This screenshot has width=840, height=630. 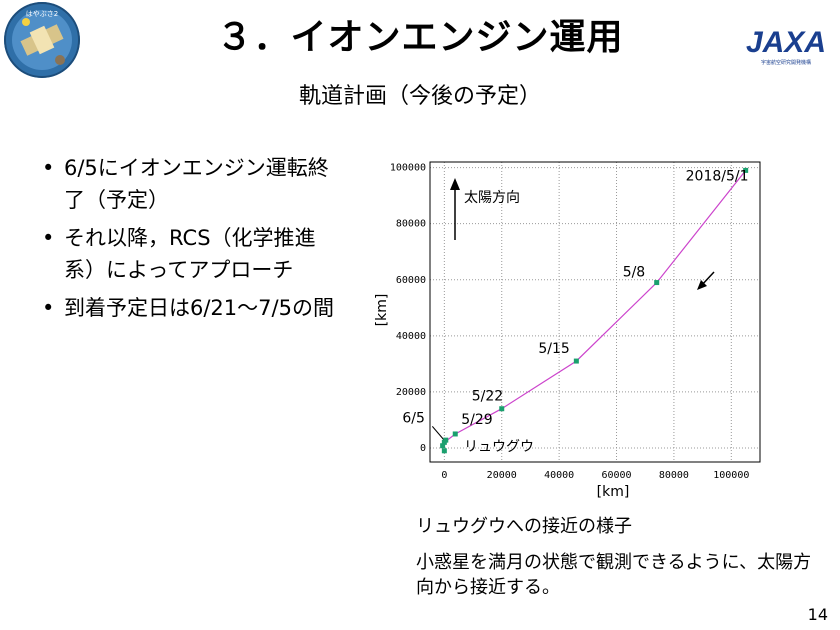 What do you see at coordinates (192, 184) in the screenshot?
I see `bullet-item: 6/5にイオンエンジン運転終了（予定）` at bounding box center [192, 184].